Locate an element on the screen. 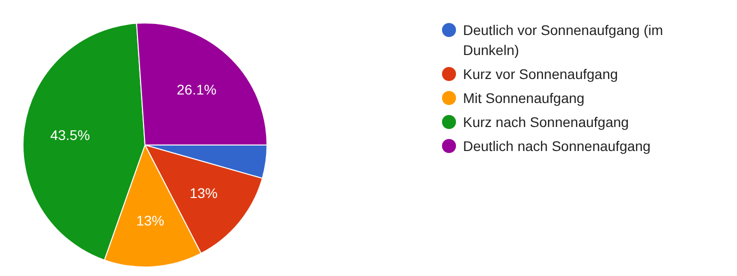 Image resolution: width=737 pixels, height=276 pixels. legend-label: Deutlich vor Sonnenaufgang (im Dunkeln) is located at coordinates (563, 40).